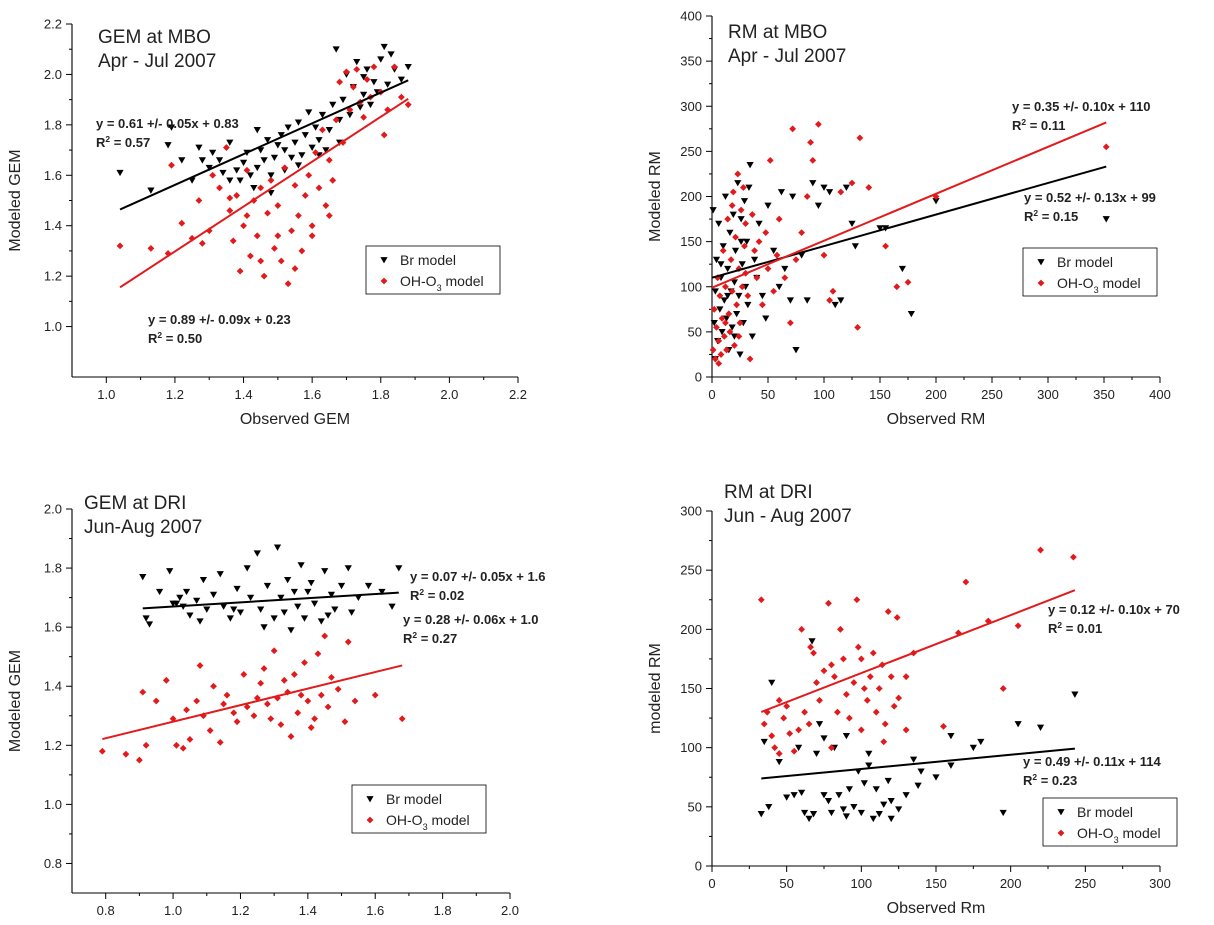 This screenshot has height=925, width=1214. What do you see at coordinates (1057, 780) in the screenshot?
I see `fit-r2-label-part: = 0.23` at bounding box center [1057, 780].